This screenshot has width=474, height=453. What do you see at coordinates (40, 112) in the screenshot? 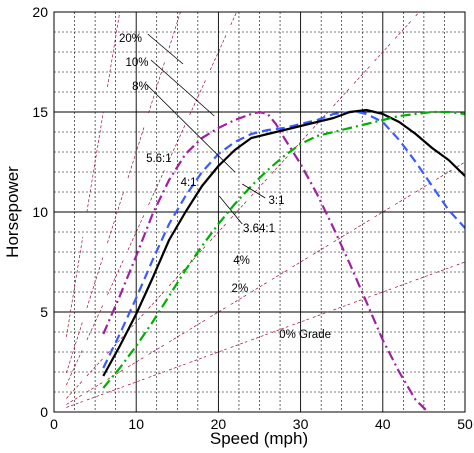
I see `y-tick-label: 15` at bounding box center [40, 112].